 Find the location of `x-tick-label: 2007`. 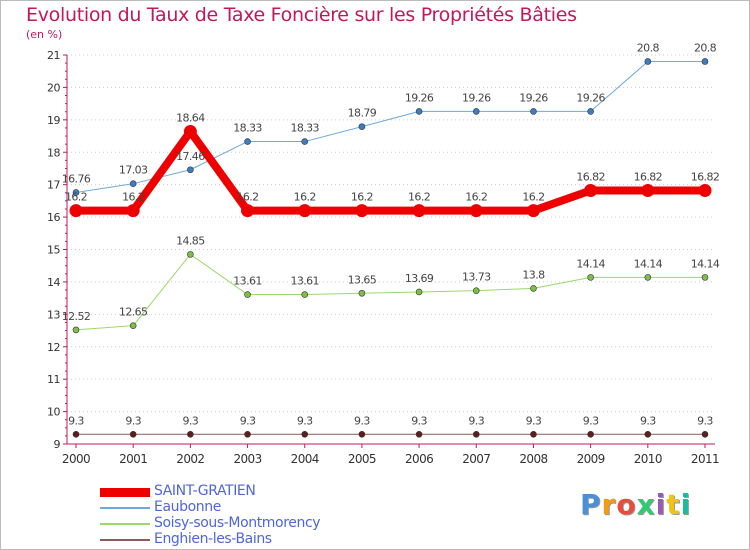

x-tick-label: 2007 is located at coordinates (476, 459).